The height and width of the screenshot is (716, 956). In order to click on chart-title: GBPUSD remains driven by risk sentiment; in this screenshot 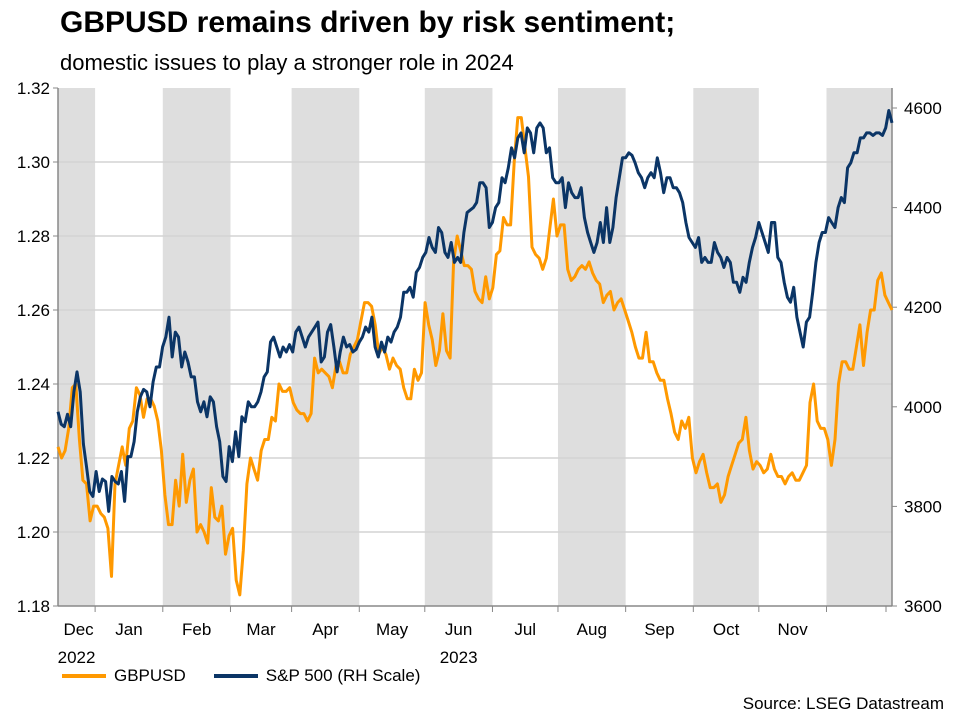, I will do `click(368, 22)`.